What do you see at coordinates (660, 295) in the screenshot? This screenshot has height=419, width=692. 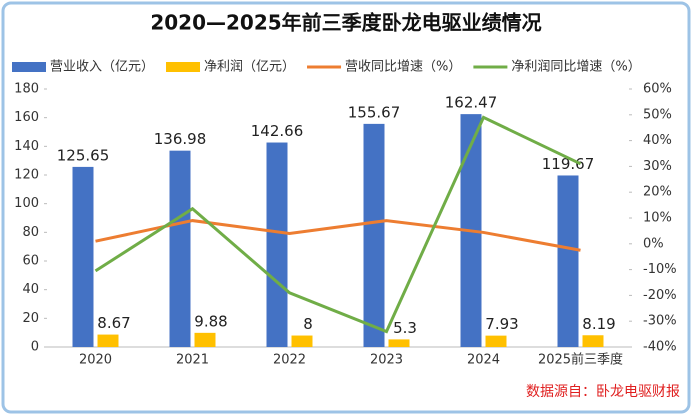 I see `y2-tick-label: -20%` at bounding box center [660, 295].